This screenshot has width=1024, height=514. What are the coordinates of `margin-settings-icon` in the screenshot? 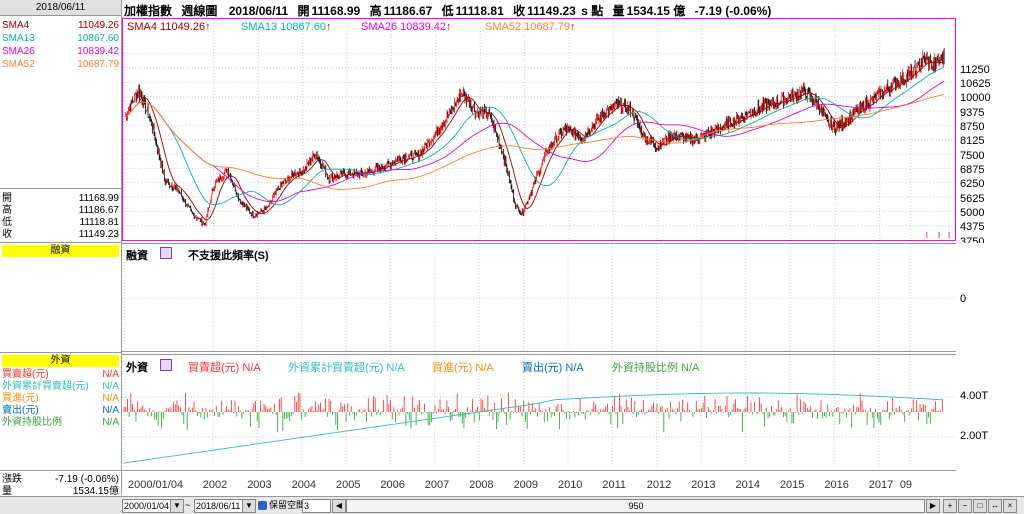 It's located at (166, 254).